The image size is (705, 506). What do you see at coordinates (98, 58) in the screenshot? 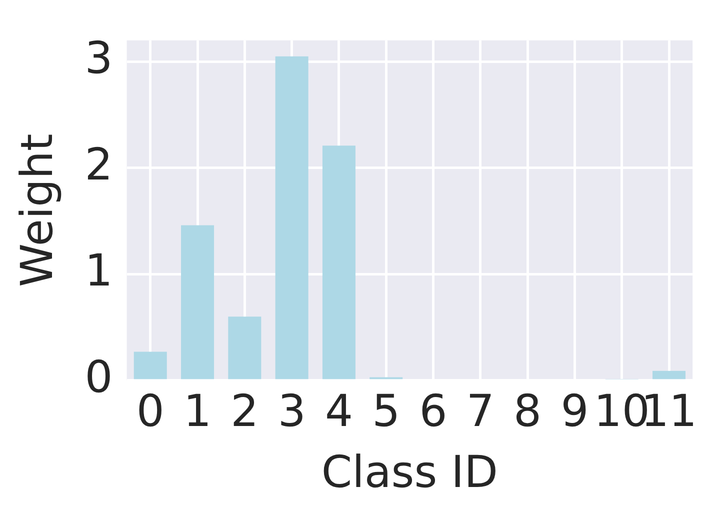
I see `y-tick-label: 3` at bounding box center [98, 58].